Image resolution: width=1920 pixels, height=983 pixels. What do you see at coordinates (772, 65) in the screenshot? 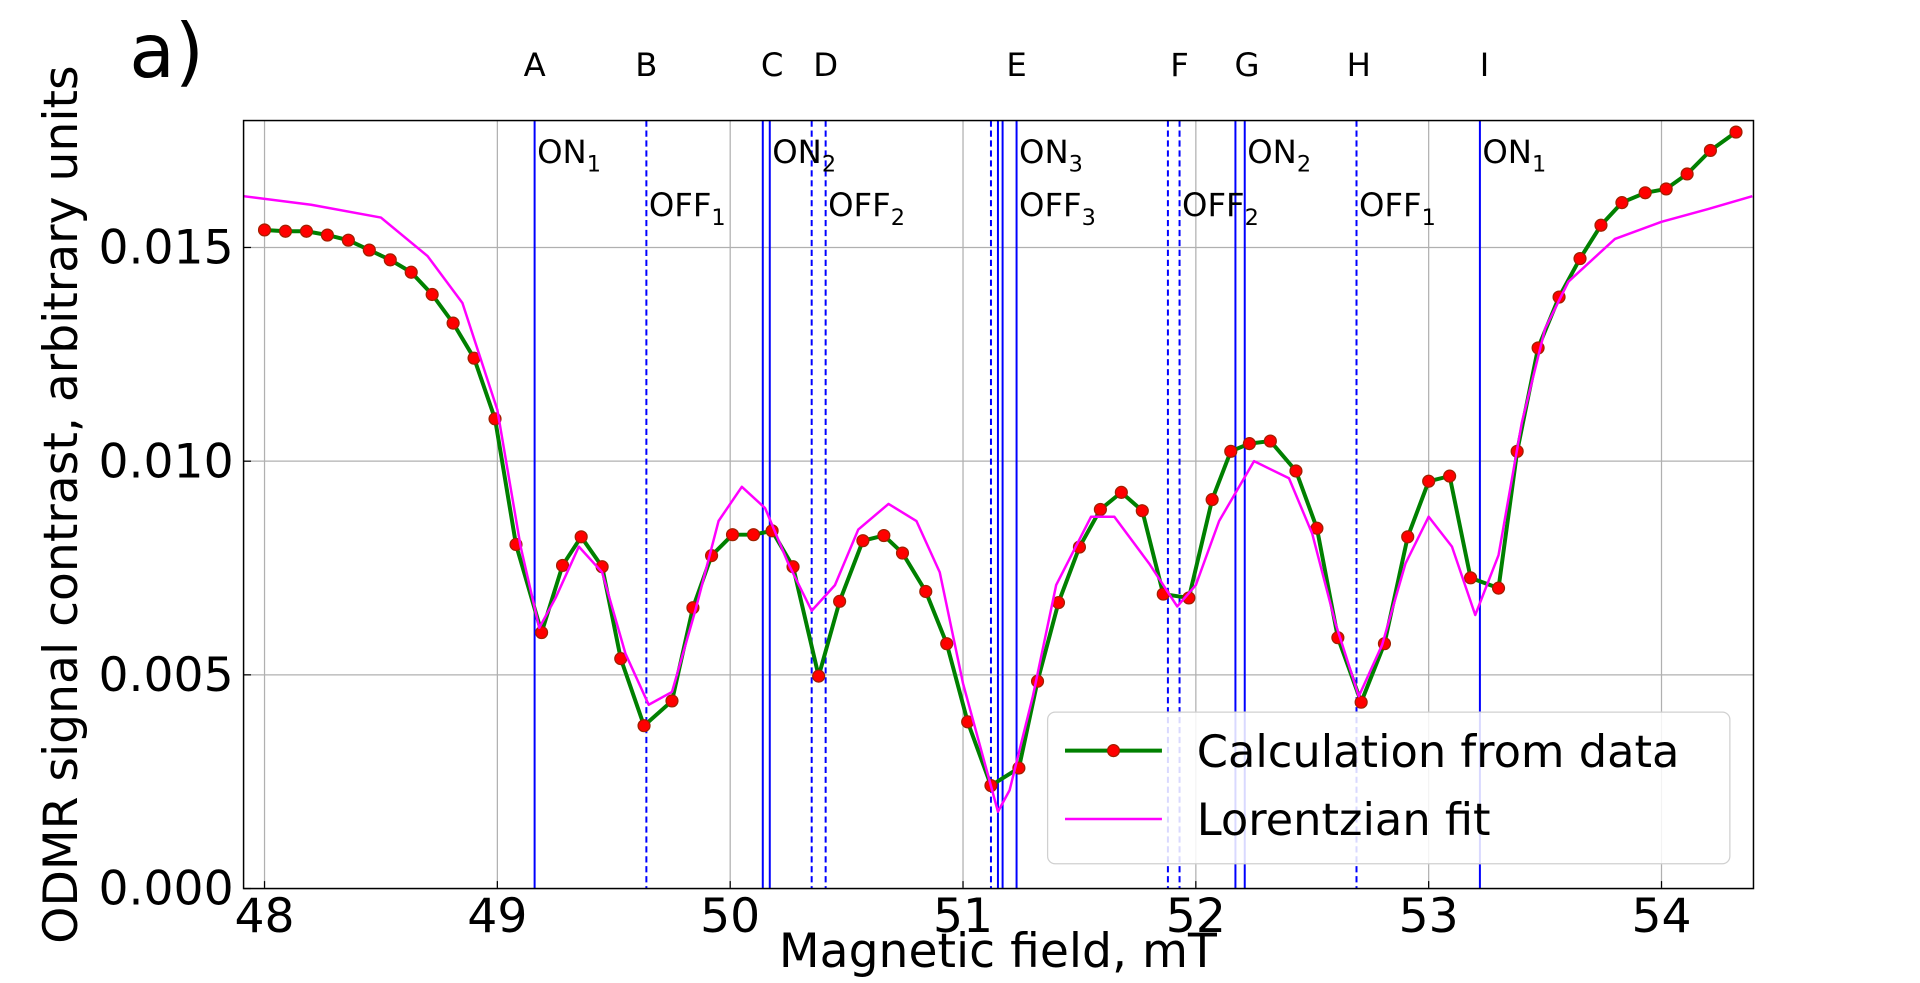
I see `transition-letter: C` at bounding box center [772, 65].